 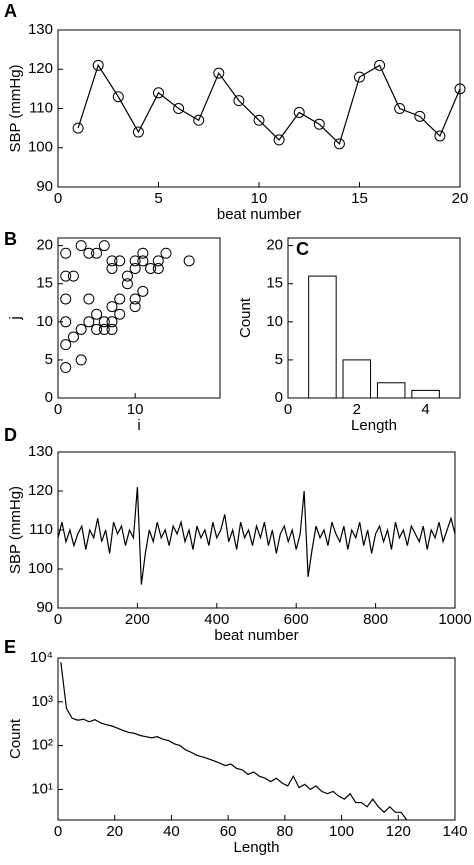 What do you see at coordinates (302, 249) in the screenshot?
I see `panel-label: C` at bounding box center [302, 249].